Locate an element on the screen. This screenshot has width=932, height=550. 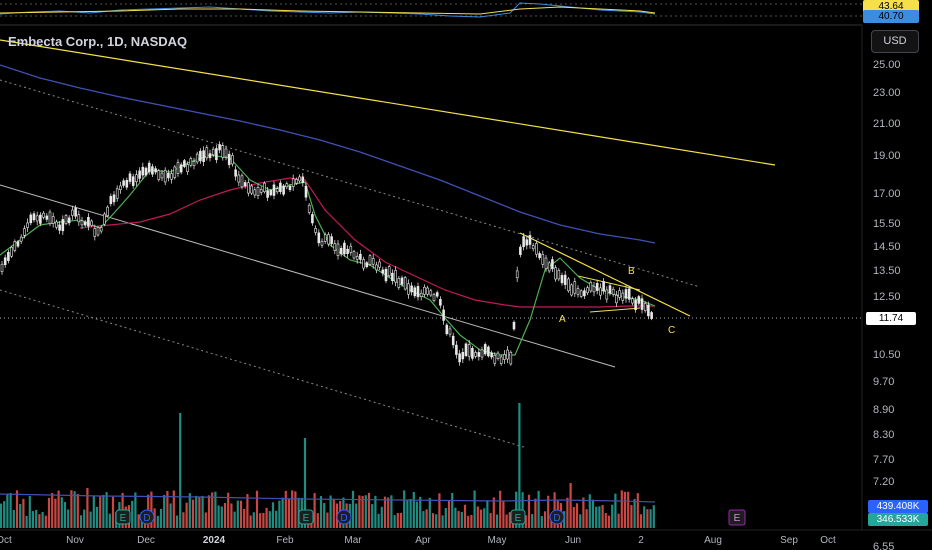
time-label: Nov is located at coordinates (75, 540).